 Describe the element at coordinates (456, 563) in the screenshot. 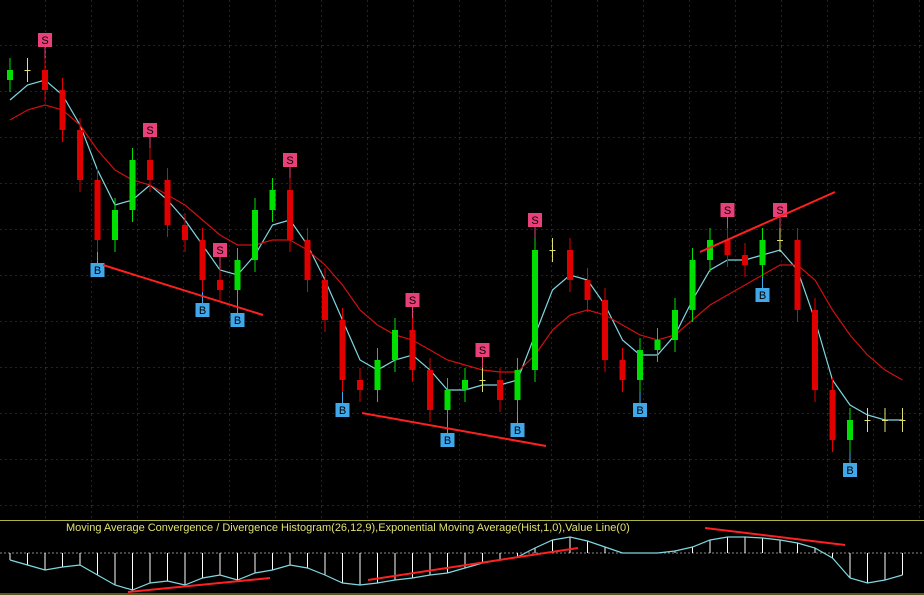

I see `histogram-line` at that location.